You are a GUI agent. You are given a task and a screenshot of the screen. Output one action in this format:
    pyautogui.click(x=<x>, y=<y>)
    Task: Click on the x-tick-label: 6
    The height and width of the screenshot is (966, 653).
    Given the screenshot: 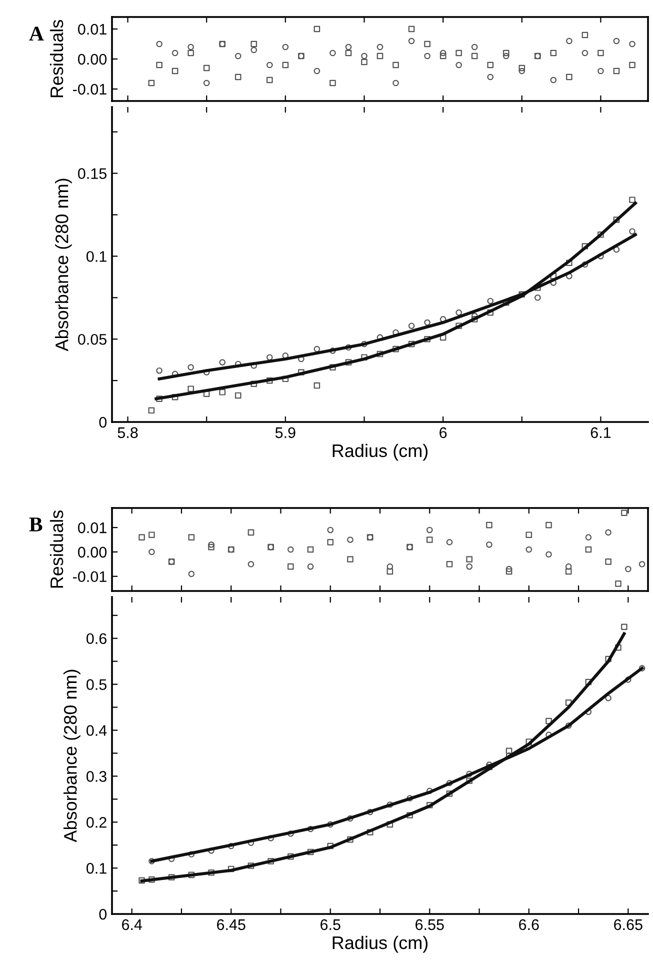 What is the action you would take?
    pyautogui.click(x=443, y=432)
    